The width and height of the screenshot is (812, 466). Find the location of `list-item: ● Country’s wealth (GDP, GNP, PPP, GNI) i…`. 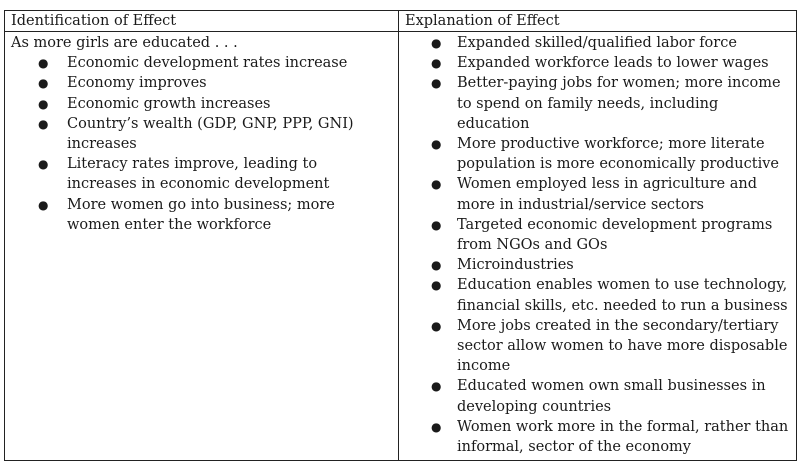

list-item: ● Country’s wealth (GDP, GNP, PPP, GNI) i… is located at coordinates (196, 134).